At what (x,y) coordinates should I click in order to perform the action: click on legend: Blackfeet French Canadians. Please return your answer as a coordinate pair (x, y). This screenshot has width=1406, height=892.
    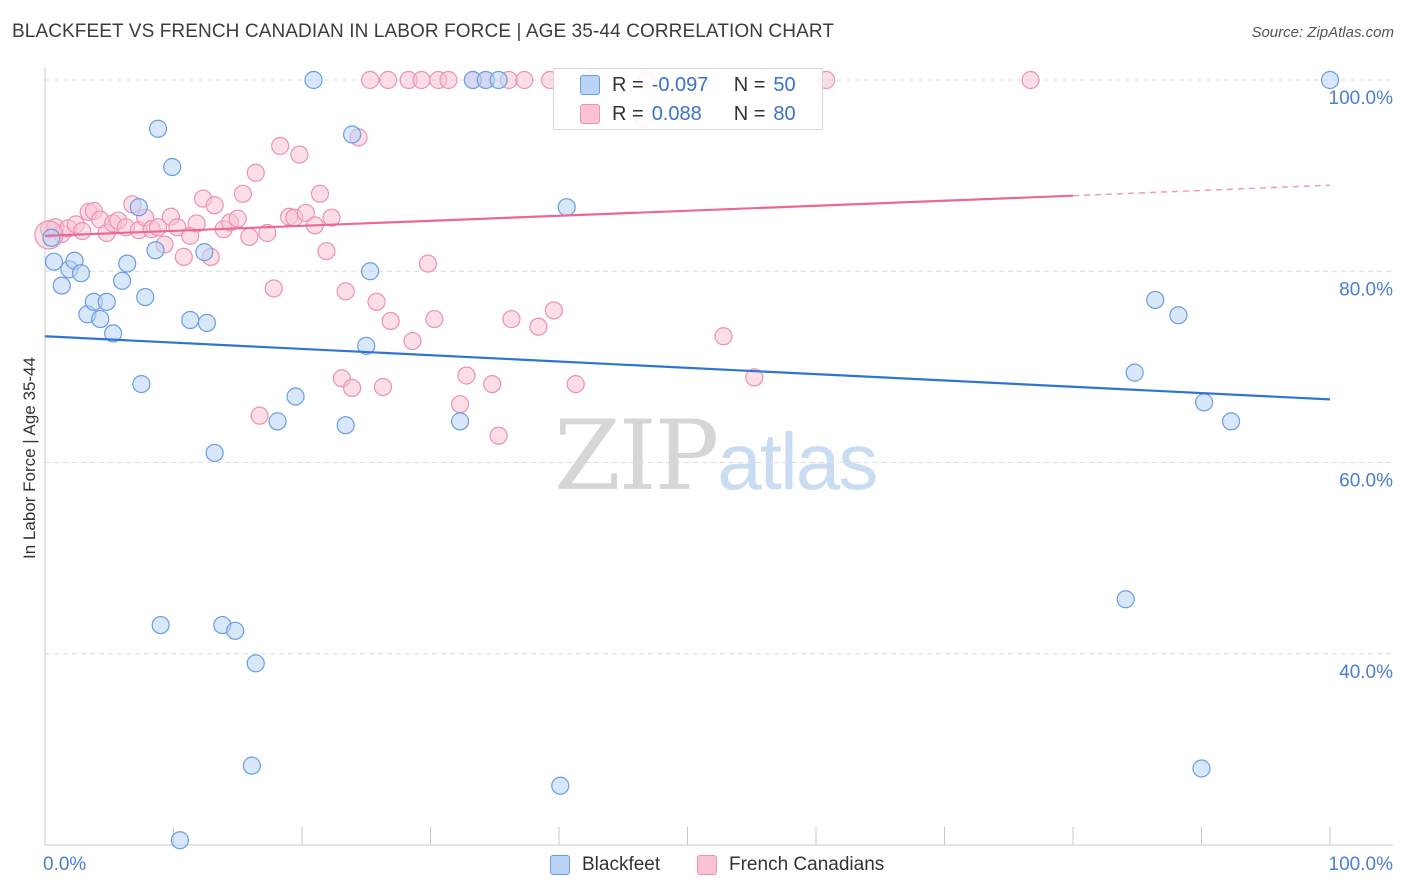
    Looking at the image, I should click on (703, 865).